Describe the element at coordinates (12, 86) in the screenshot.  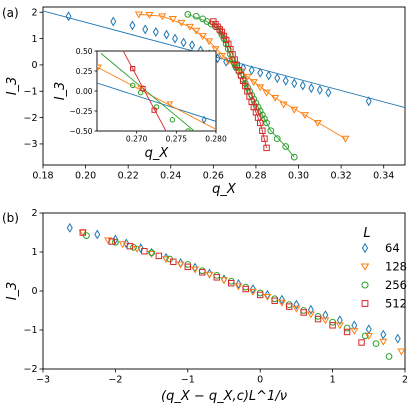
I see `panel-a-y-axis-label: I_3` at that location.